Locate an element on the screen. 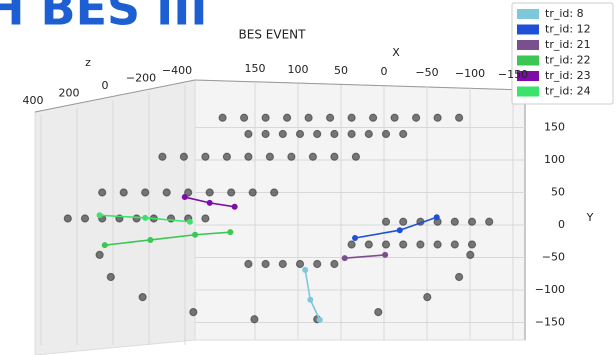  x-tick-label: 50 is located at coordinates (341, 70).